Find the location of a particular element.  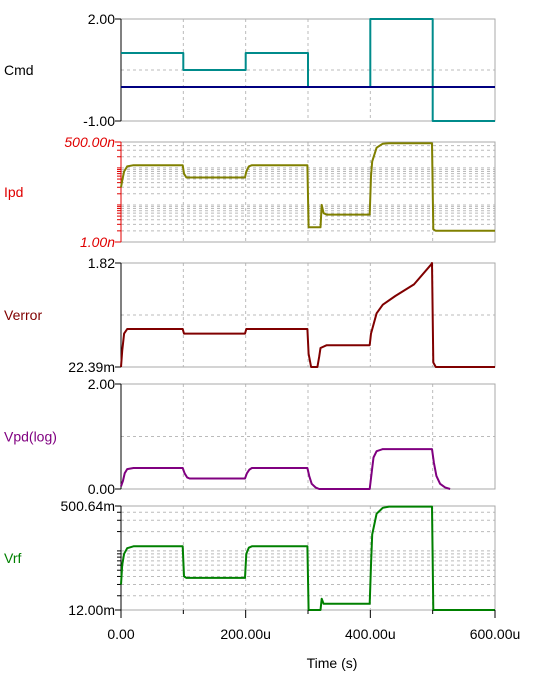

x-tick-label: 600.00u is located at coordinates (495, 634).